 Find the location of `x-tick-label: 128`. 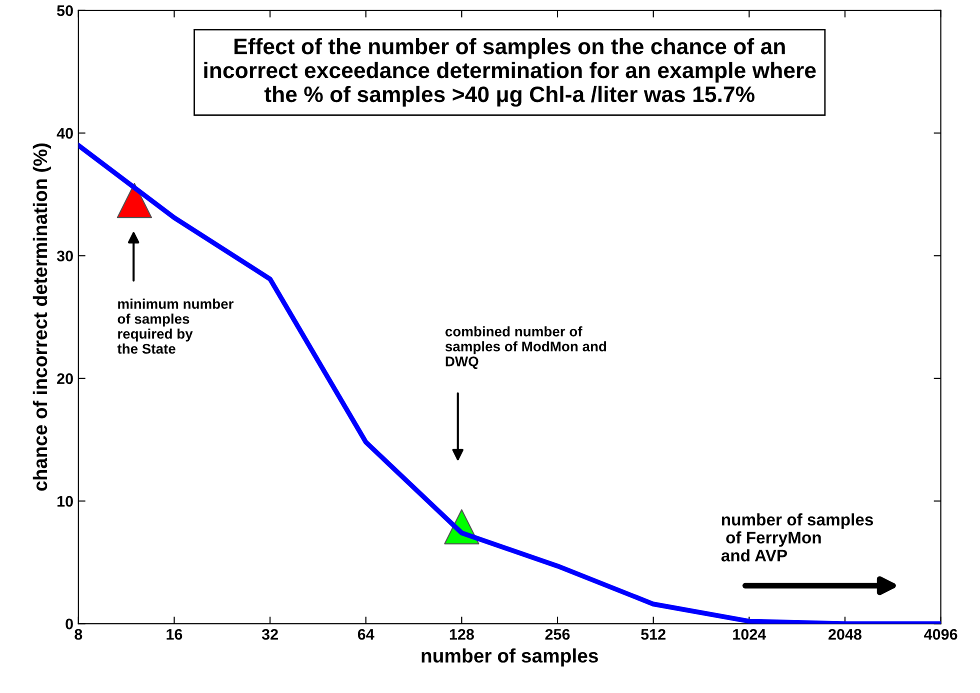

x-tick-label: 128 is located at coordinates (462, 634).